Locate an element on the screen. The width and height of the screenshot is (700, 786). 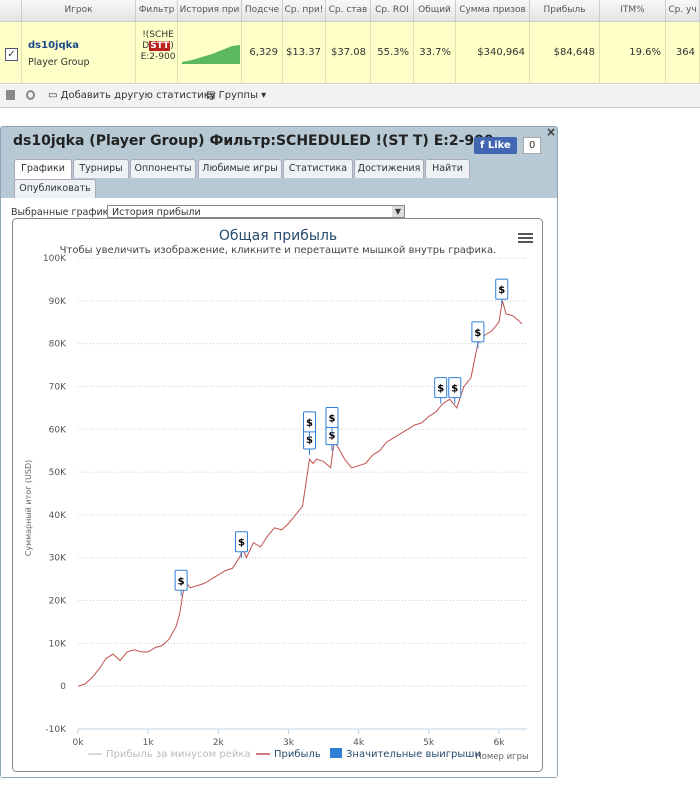
column-header: История при is located at coordinates (210, 11).